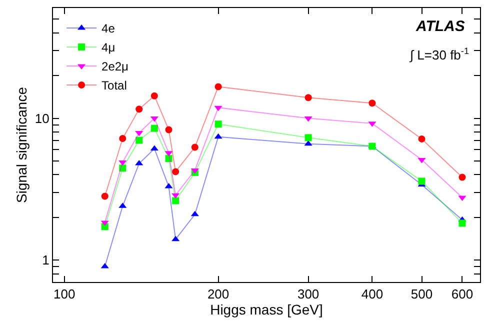  What do you see at coordinates (46, 260) in the screenshot?
I see `y-tick-label: 1` at bounding box center [46, 260].